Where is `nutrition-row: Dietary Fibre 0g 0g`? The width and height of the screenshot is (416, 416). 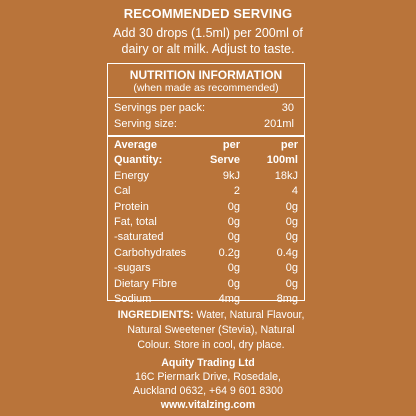
nutrition-row: Dietary Fibre 0g 0g is located at coordinates (207, 284).